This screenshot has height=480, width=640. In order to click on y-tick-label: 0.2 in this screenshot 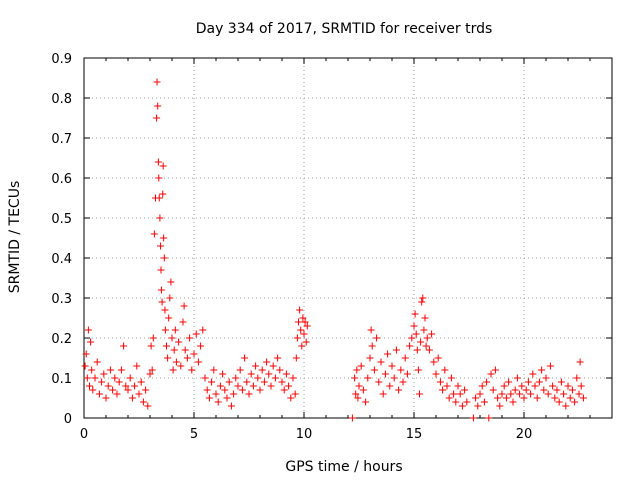, I will do `click(61, 339)`.